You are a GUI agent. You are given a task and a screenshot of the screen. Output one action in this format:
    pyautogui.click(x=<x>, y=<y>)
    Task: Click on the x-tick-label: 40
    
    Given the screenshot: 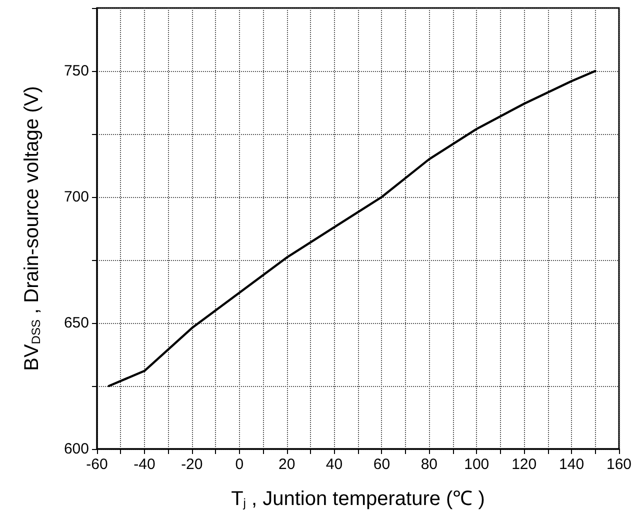 What is the action you would take?
    pyautogui.click(x=334, y=464)
    